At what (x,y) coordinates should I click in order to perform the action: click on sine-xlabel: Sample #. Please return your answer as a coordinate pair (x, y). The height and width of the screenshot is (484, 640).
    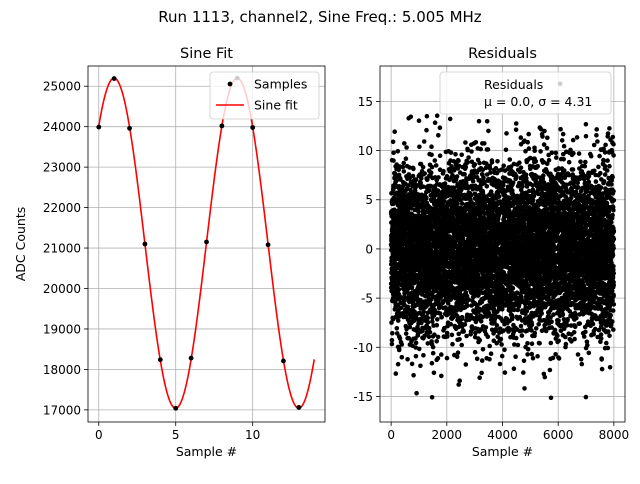
    Looking at the image, I should click on (206, 451).